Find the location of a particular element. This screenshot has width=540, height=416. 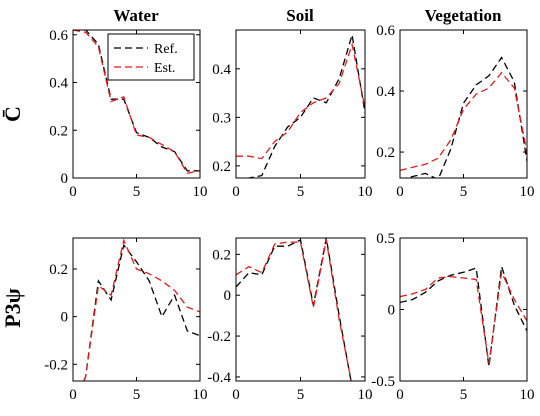

y-tick-label: -0.5 is located at coordinates (383, 382).